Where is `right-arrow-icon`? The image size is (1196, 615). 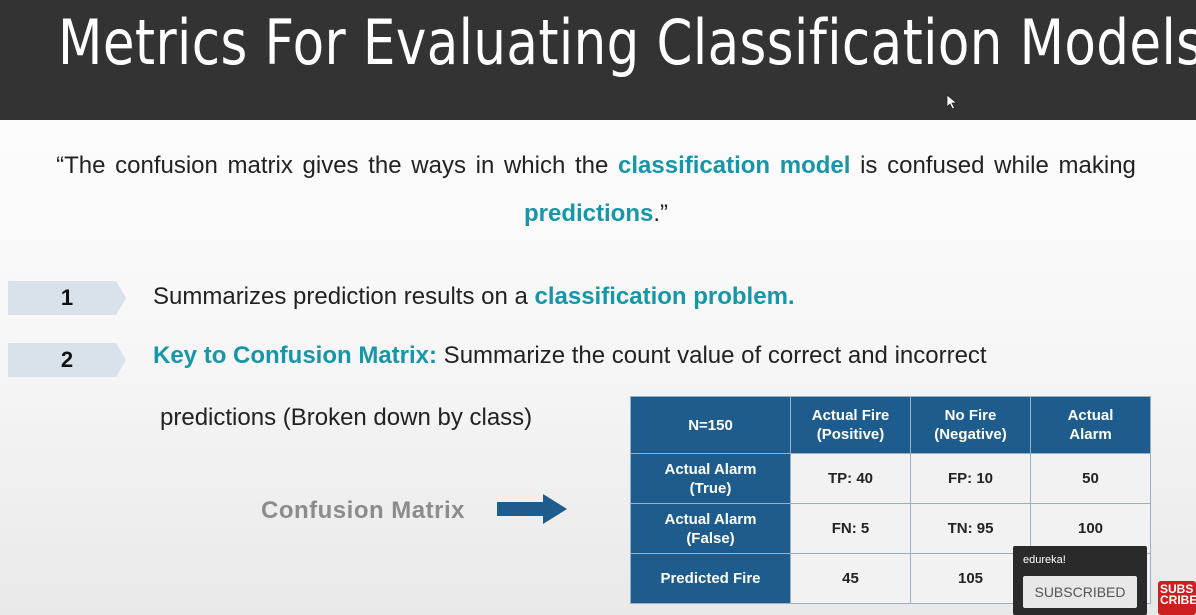 right-arrow-icon is located at coordinates (532, 509).